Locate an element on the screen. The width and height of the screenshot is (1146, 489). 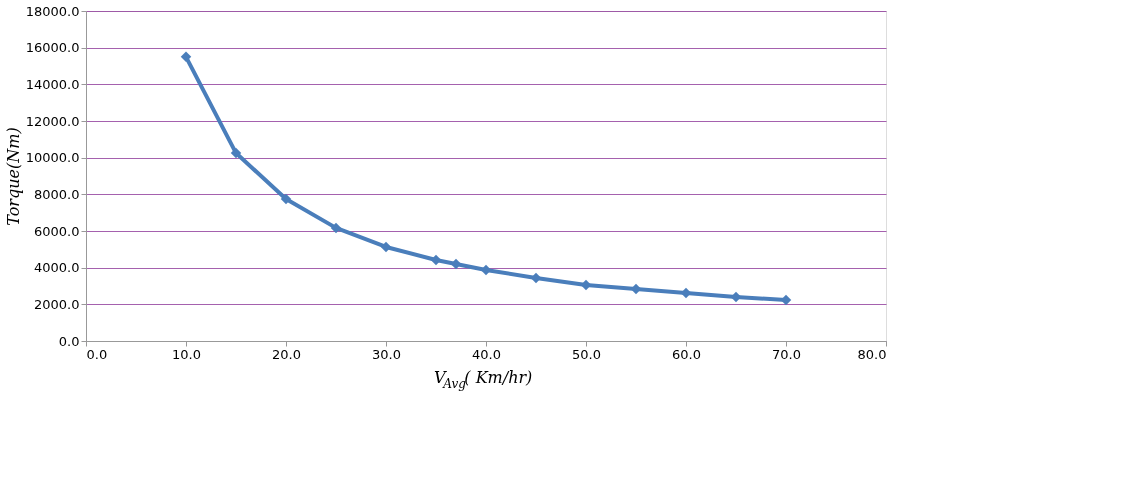
x-tick-label: 70.0 is located at coordinates (786, 354).